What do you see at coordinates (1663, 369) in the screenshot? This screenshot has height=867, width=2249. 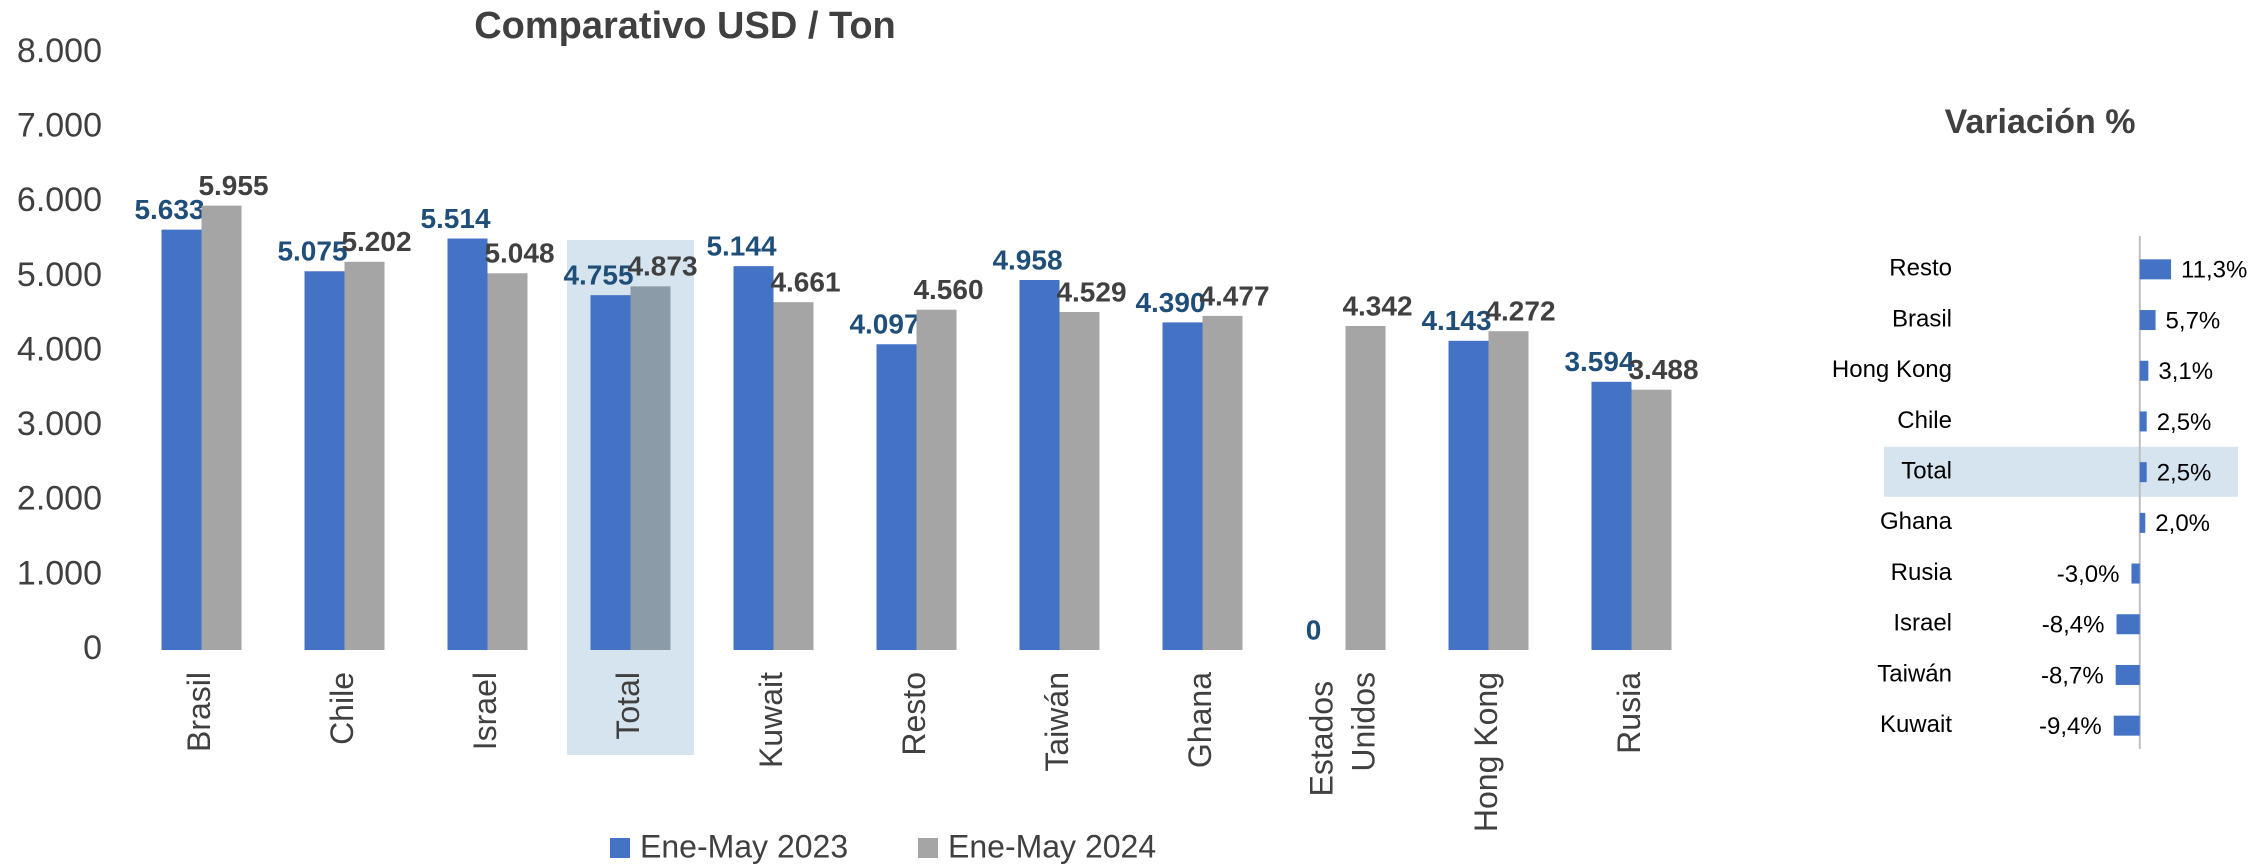 I see `data-label: 3.488` at bounding box center [1663, 369].